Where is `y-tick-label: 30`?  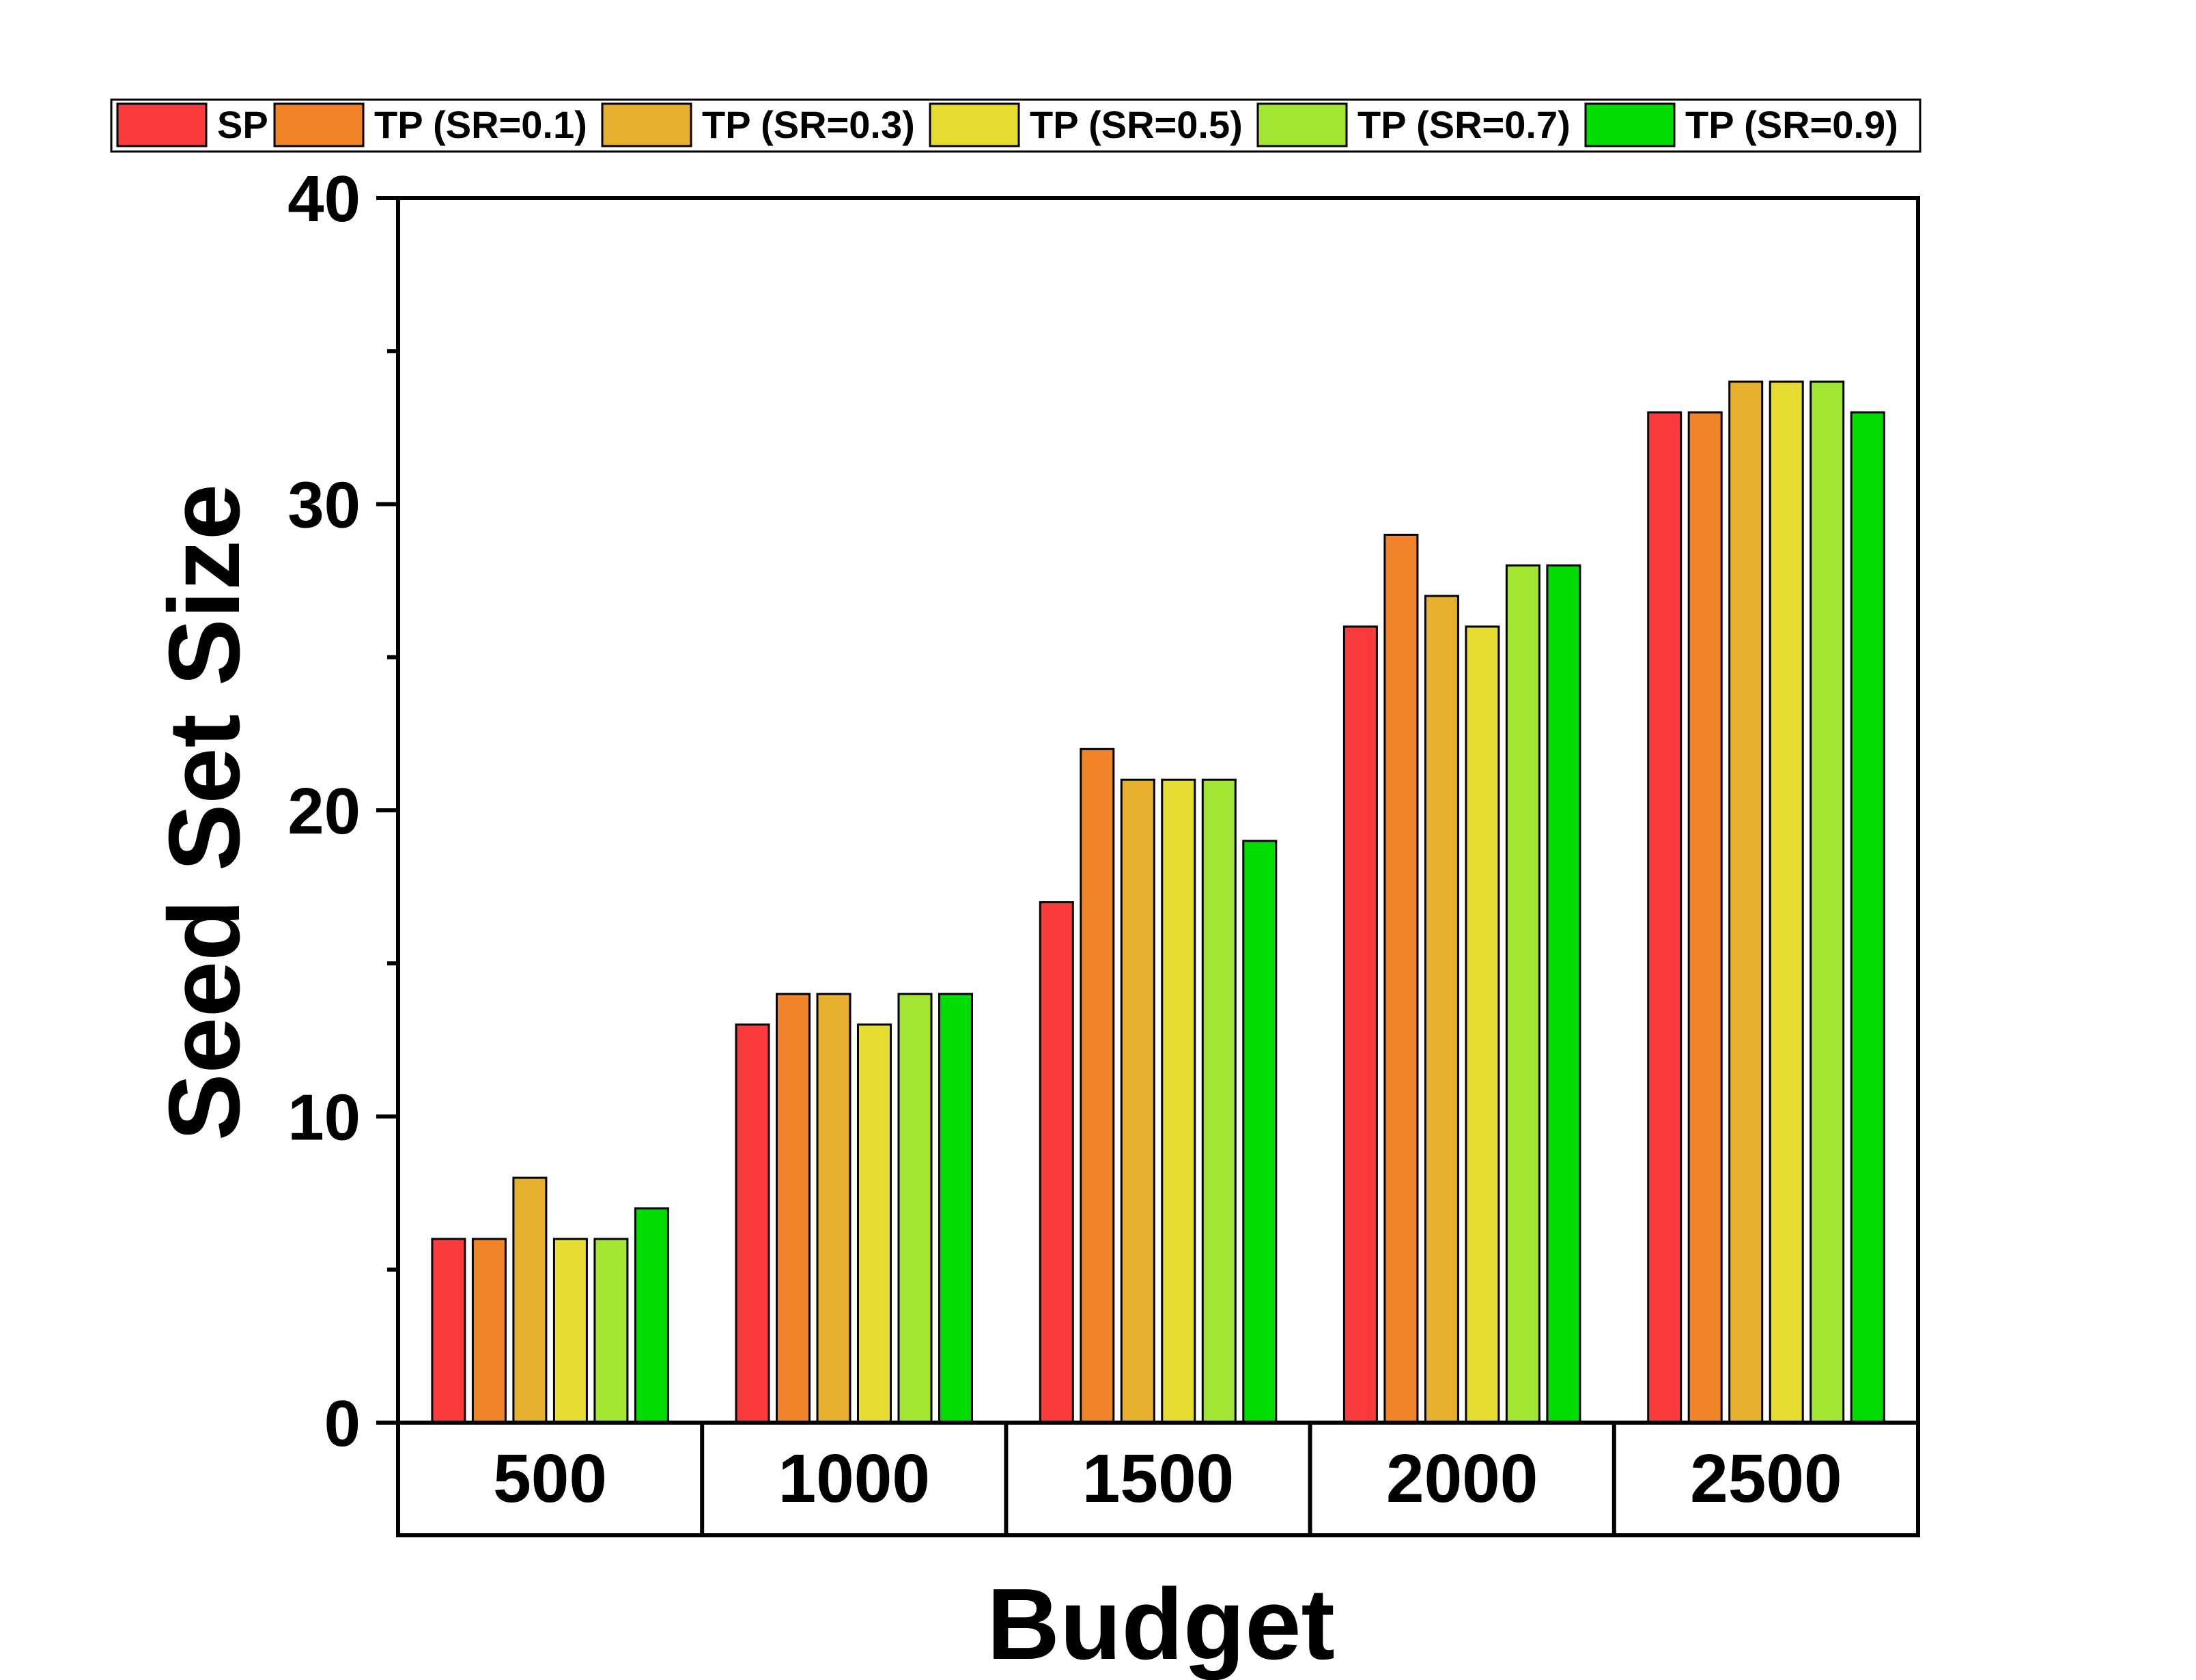
y-tick-label: 30 is located at coordinates (324, 505).